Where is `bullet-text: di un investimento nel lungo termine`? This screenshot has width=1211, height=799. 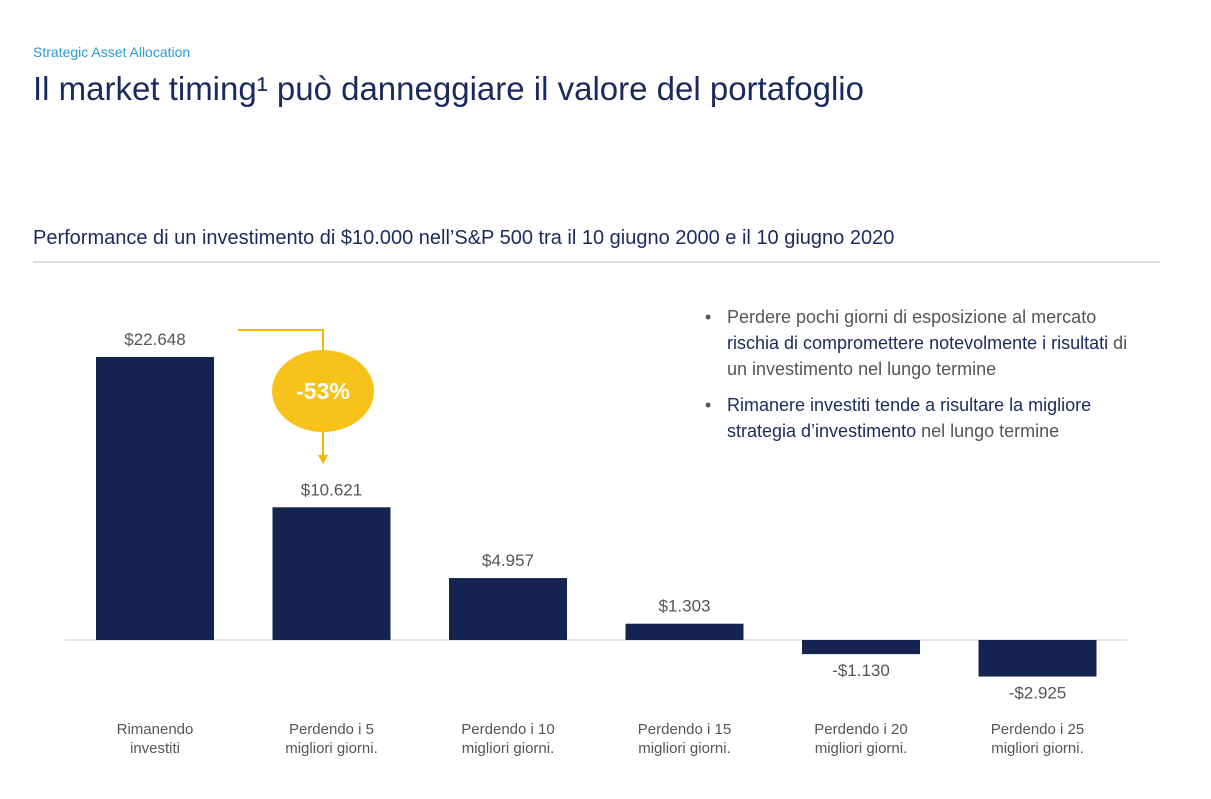
bullet-text: di un investimento nel lungo termine is located at coordinates (927, 356).